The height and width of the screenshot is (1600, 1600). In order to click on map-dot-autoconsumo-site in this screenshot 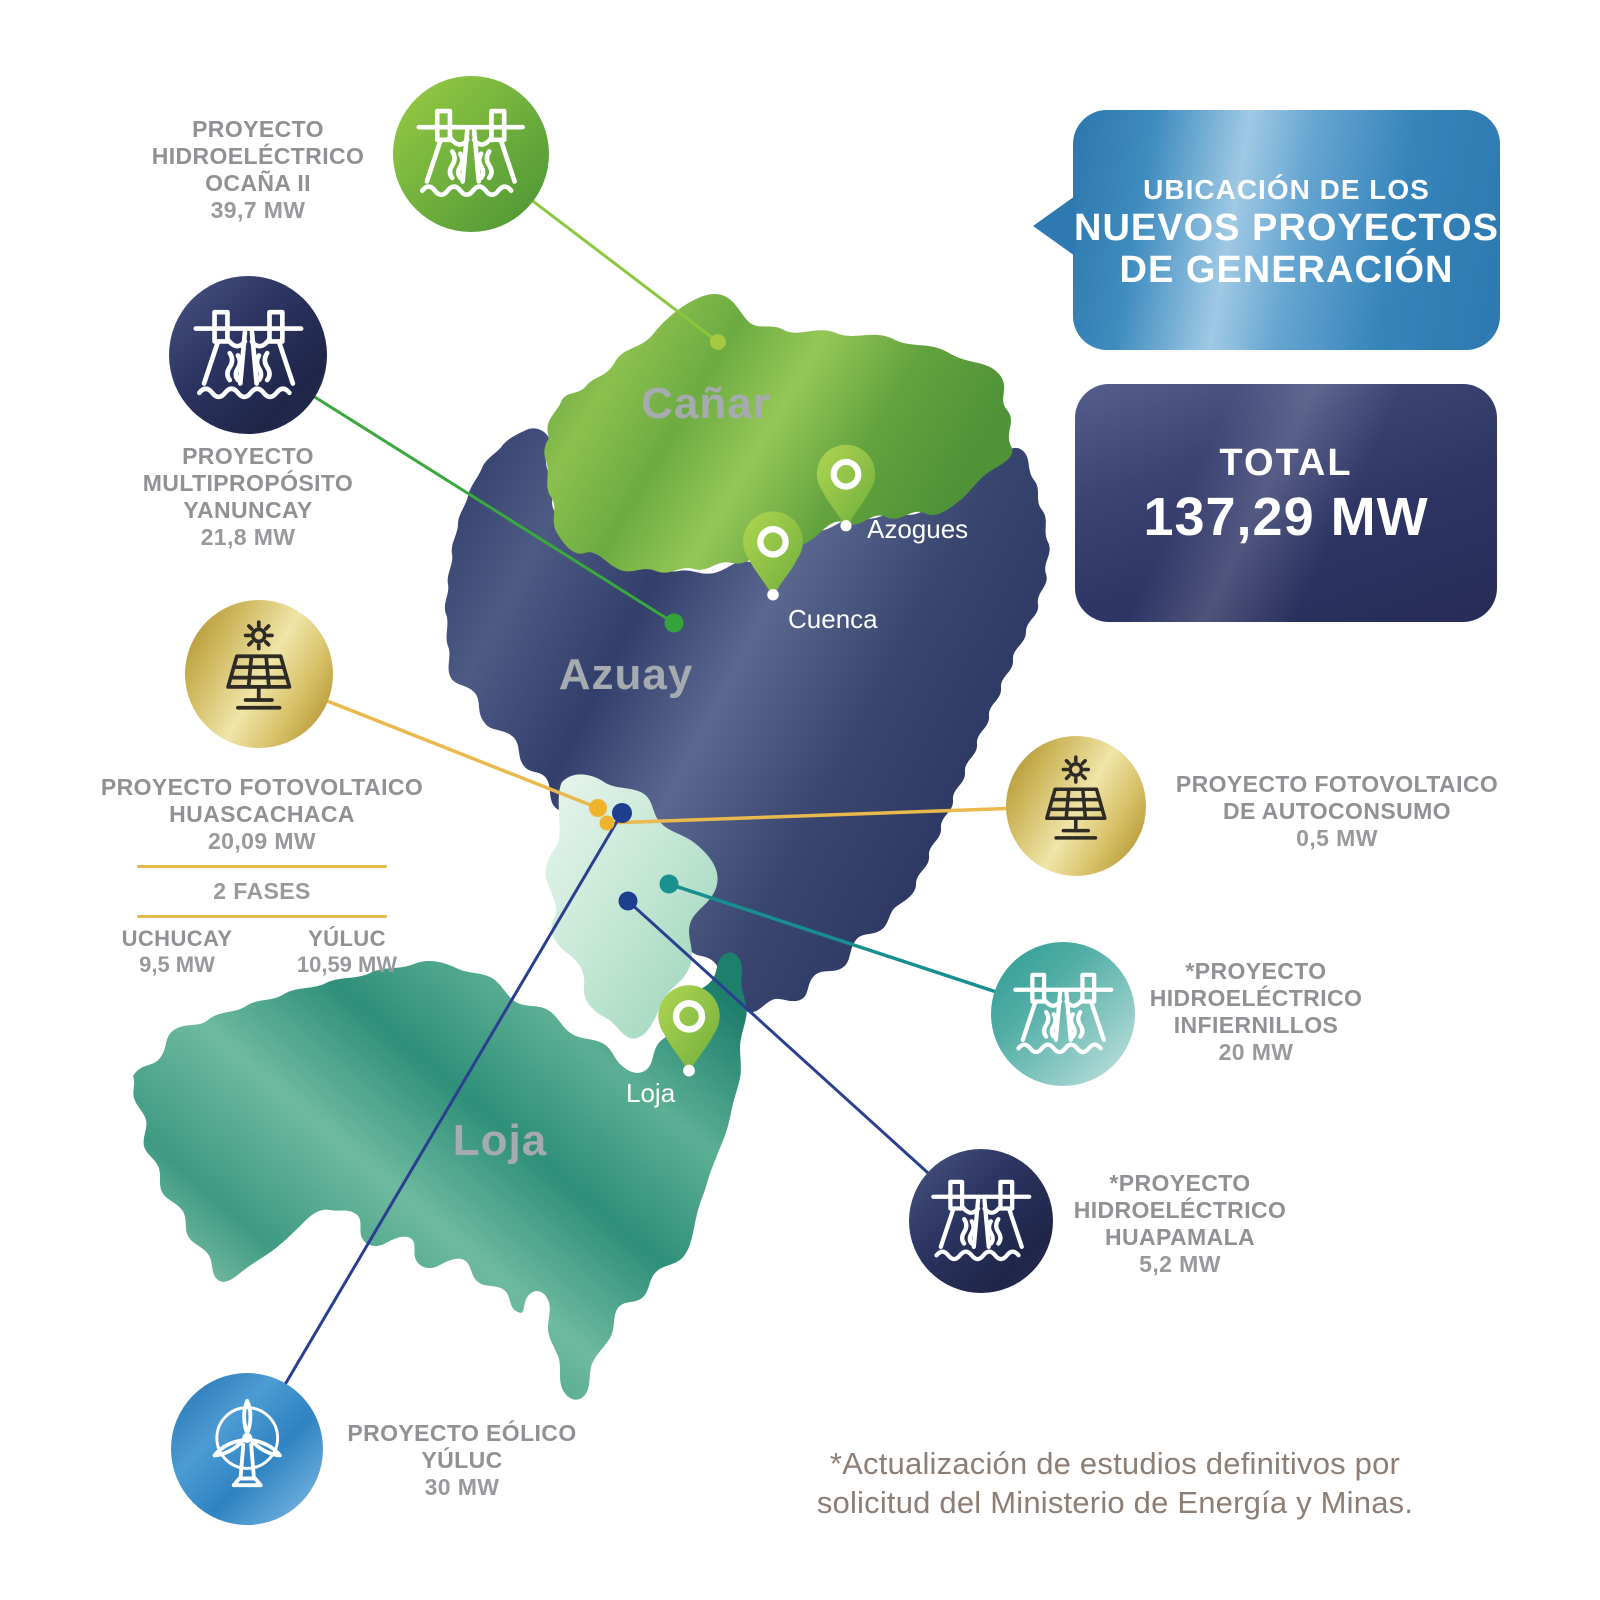, I will do `click(607, 823)`.